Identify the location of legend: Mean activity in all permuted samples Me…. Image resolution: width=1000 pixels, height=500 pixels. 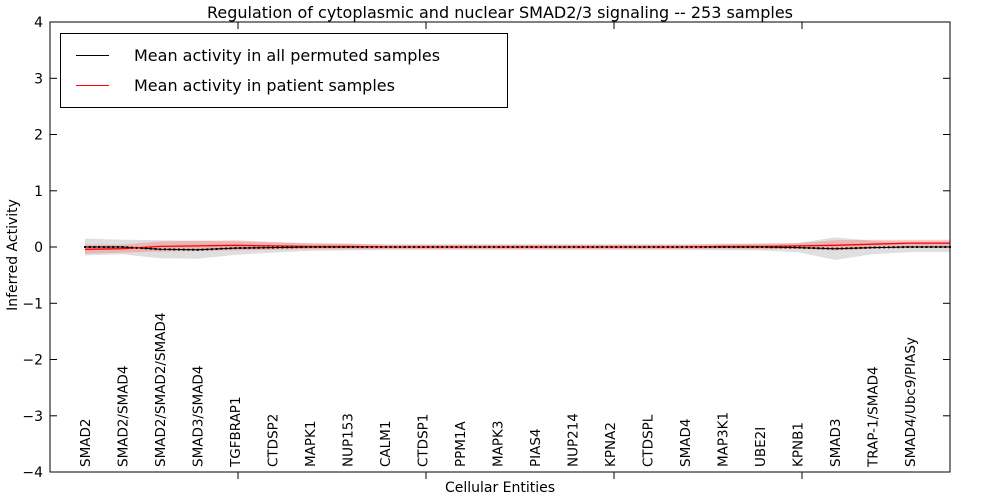
(284, 70).